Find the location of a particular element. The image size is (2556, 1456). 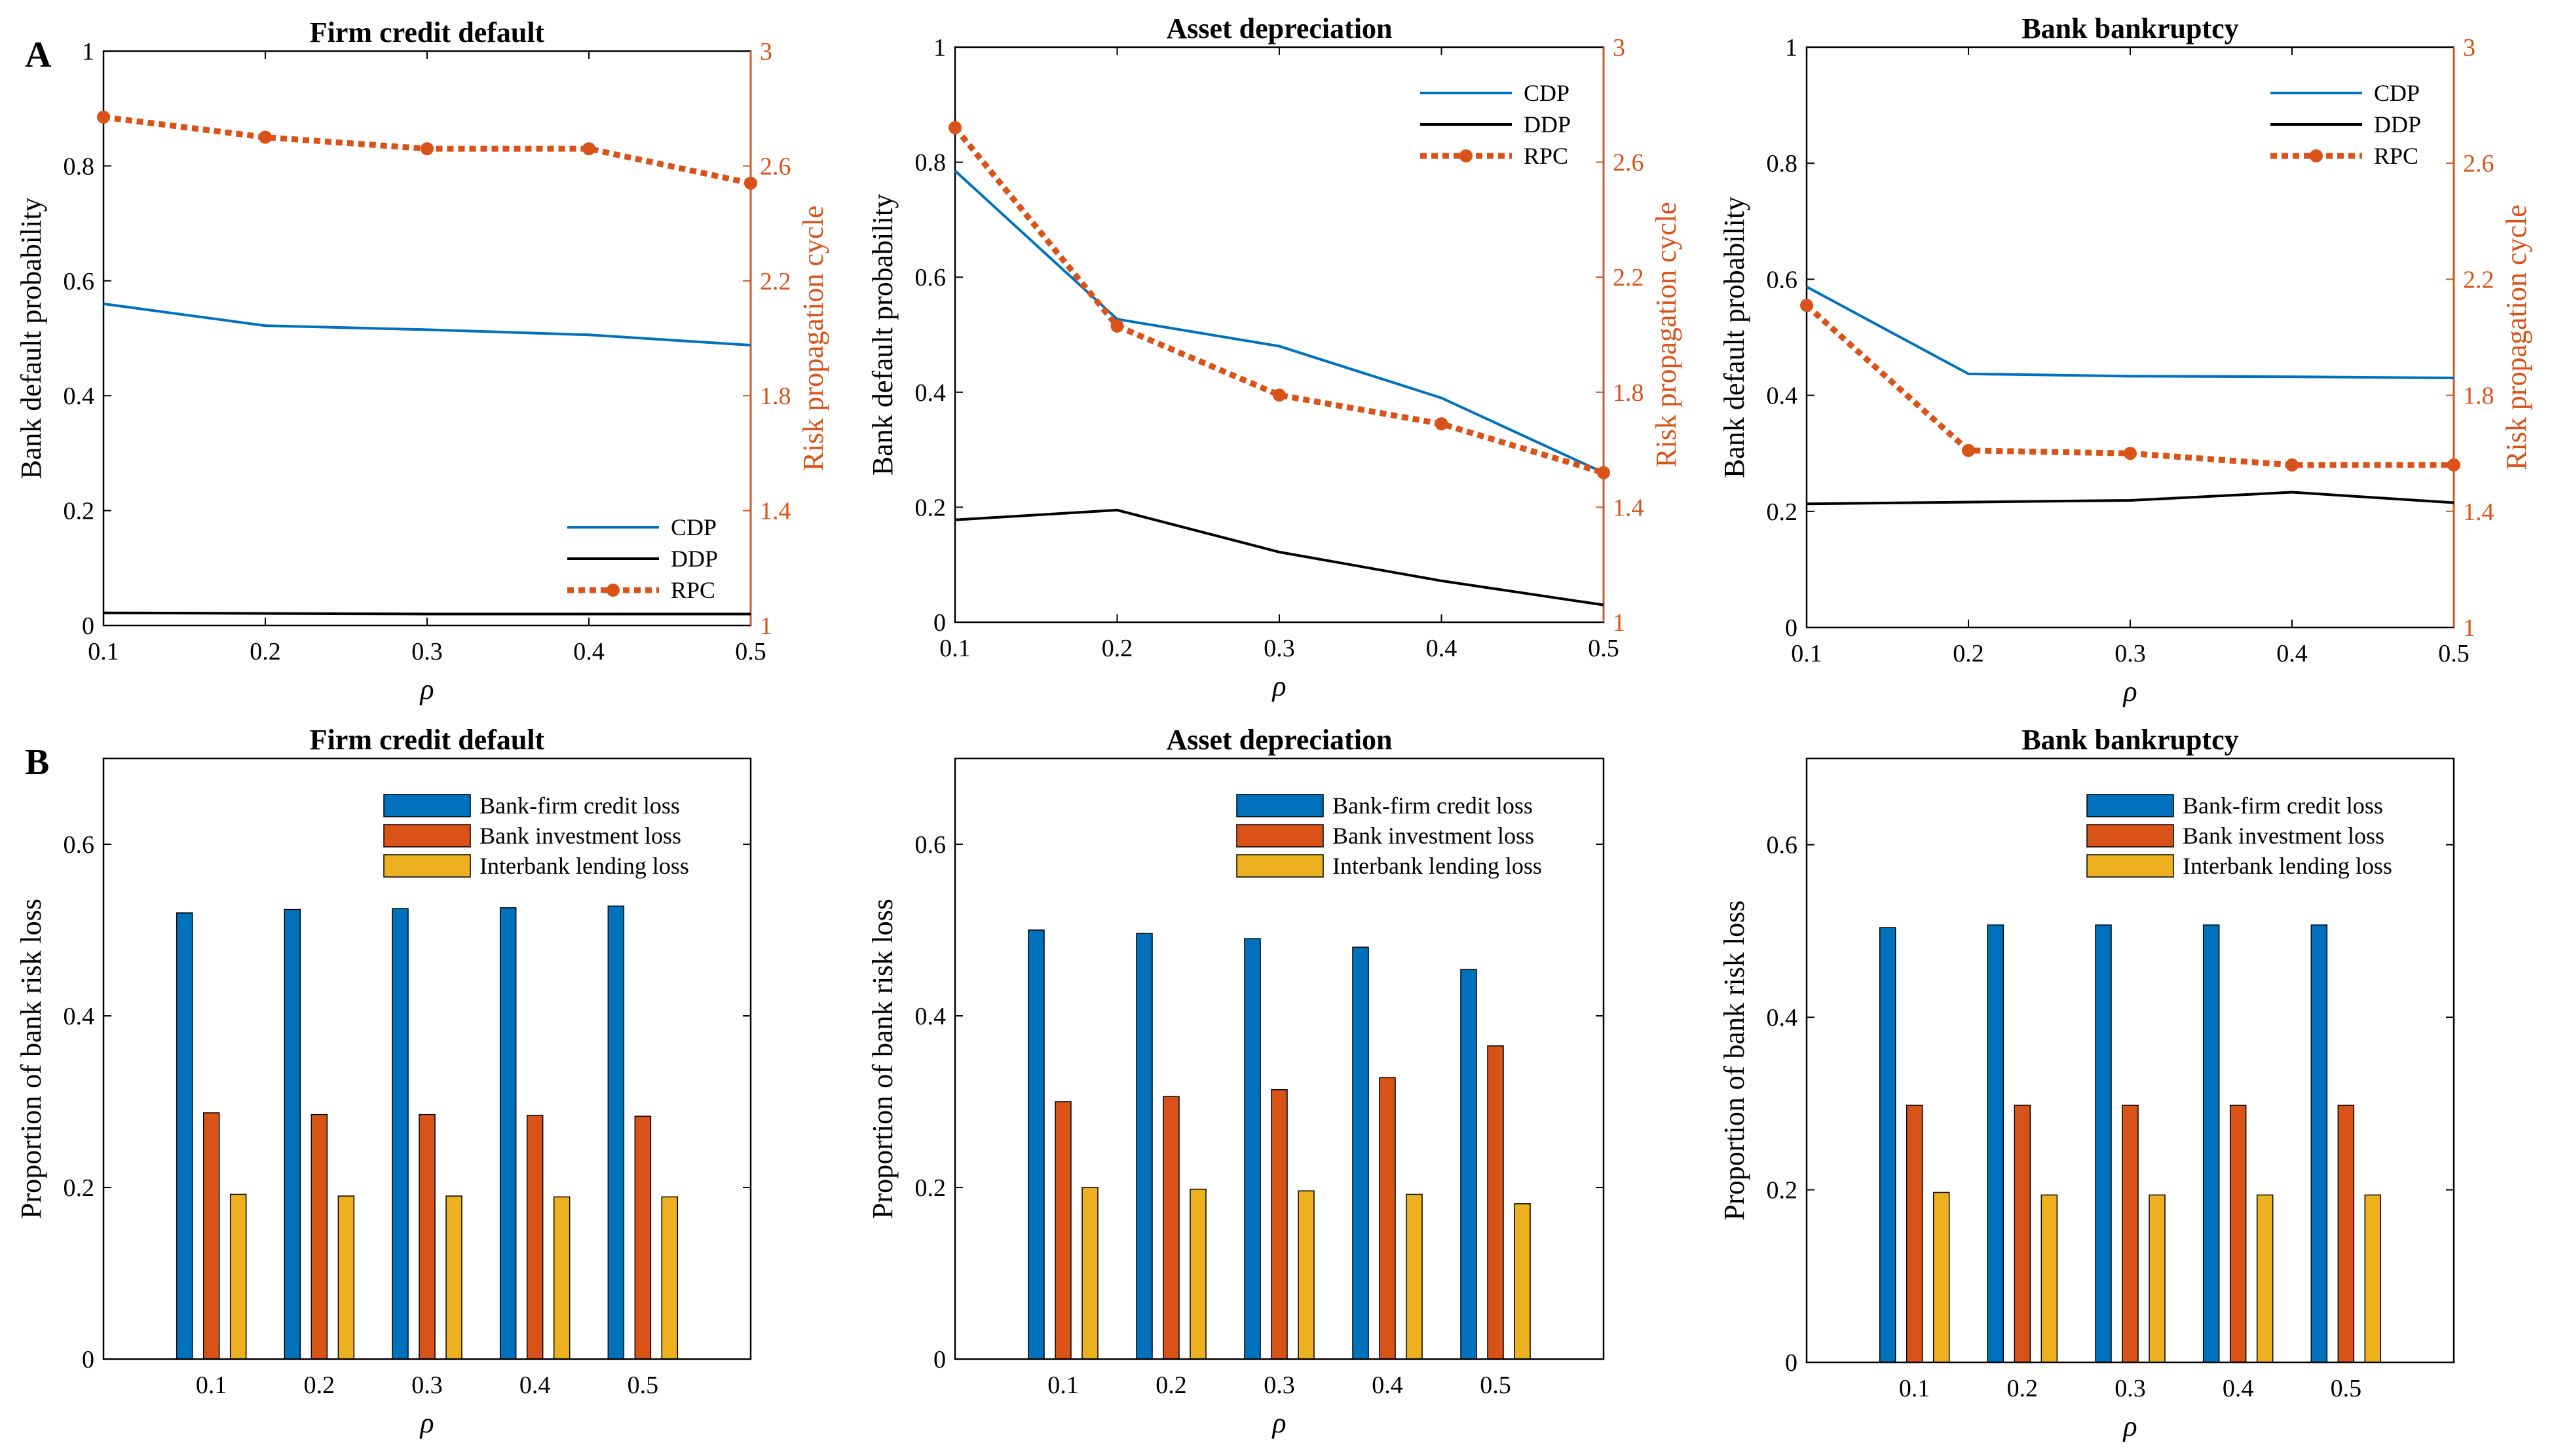

bar-chart-6-xtick-label: 0.4 is located at coordinates (2238, 1388).